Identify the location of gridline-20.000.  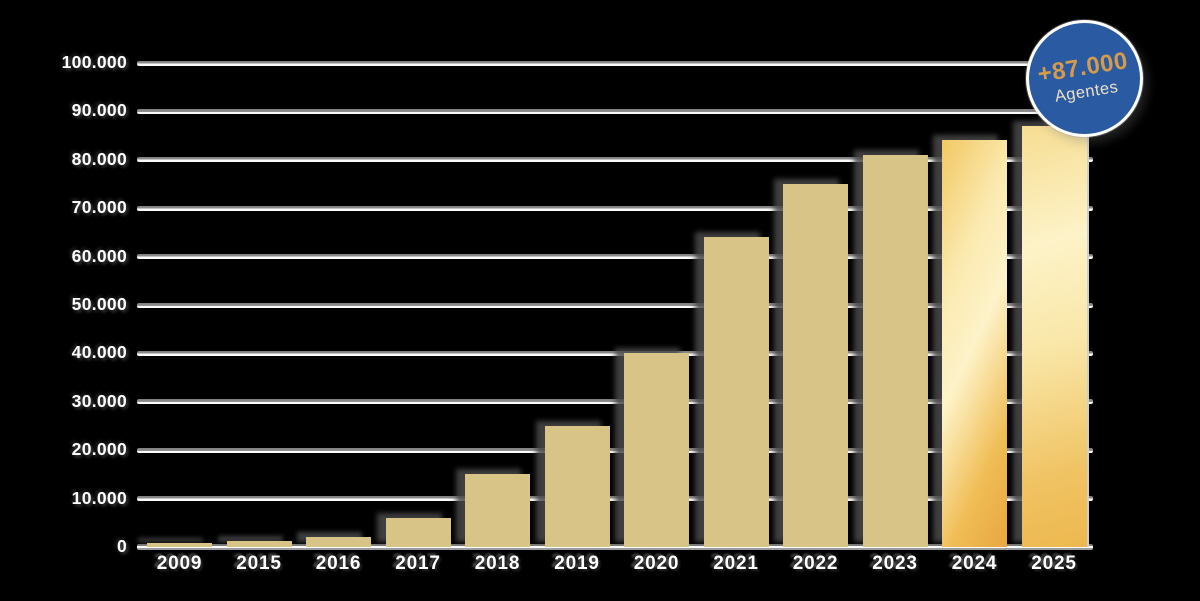
(615, 450).